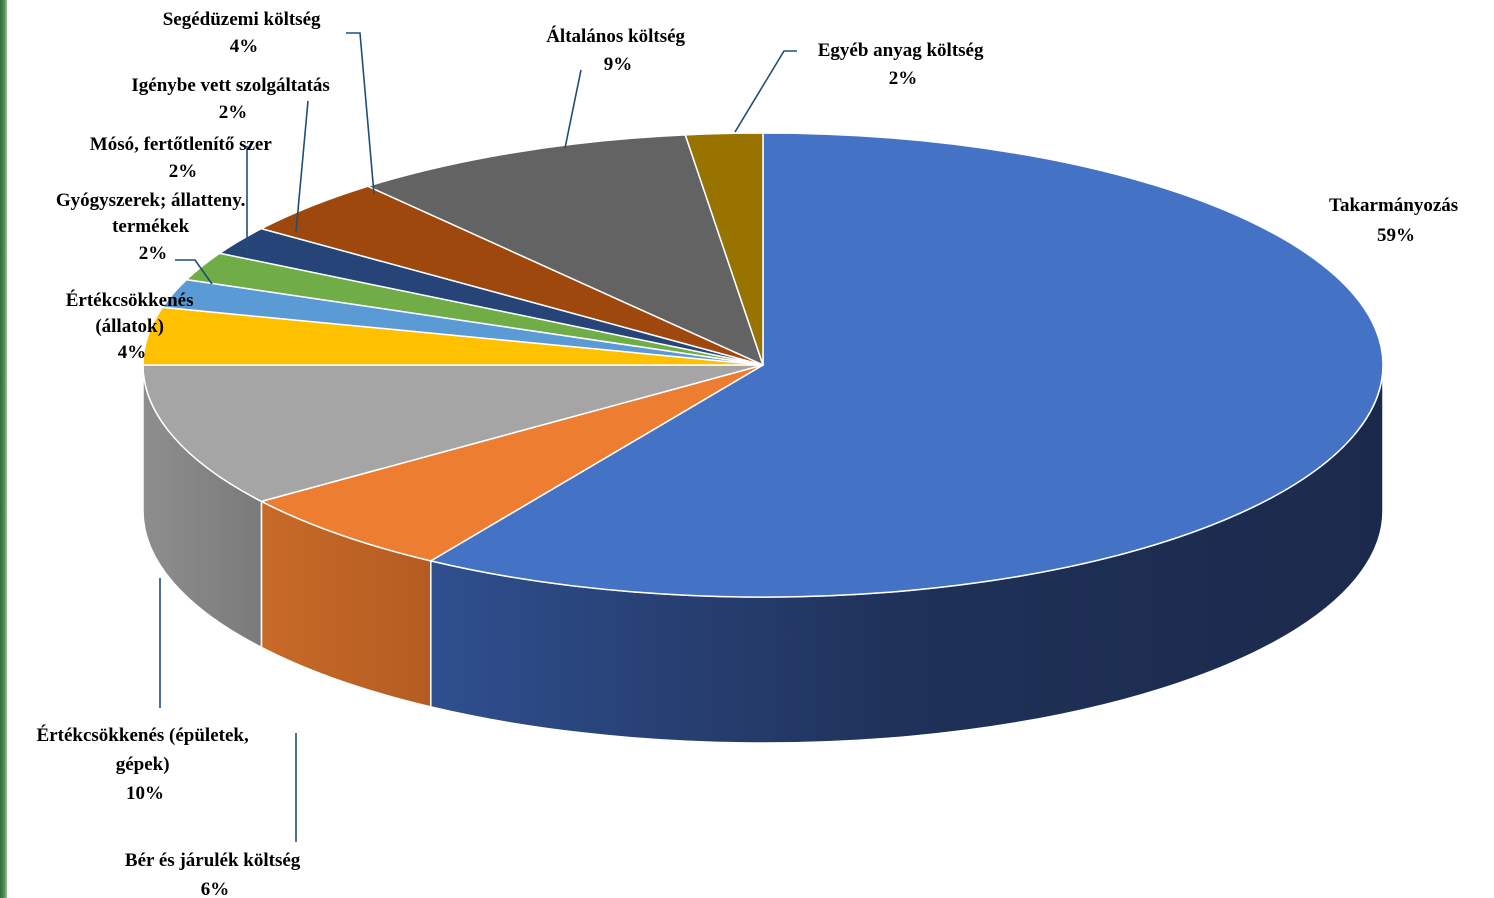 The image size is (1494, 898). What do you see at coordinates (565, 250) in the screenshot?
I see `slice-altalanos-koltseg` at bounding box center [565, 250].